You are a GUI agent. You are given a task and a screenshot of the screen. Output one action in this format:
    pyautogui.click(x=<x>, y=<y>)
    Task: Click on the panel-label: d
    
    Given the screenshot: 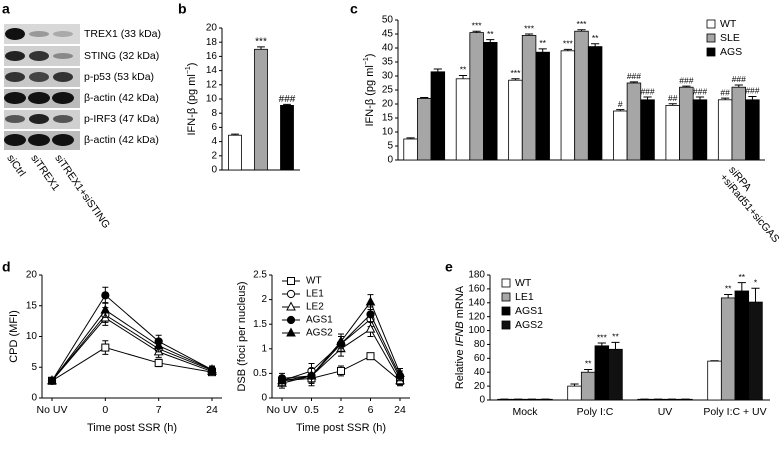 What is the action you would take?
    pyautogui.click(x=6, y=267)
    